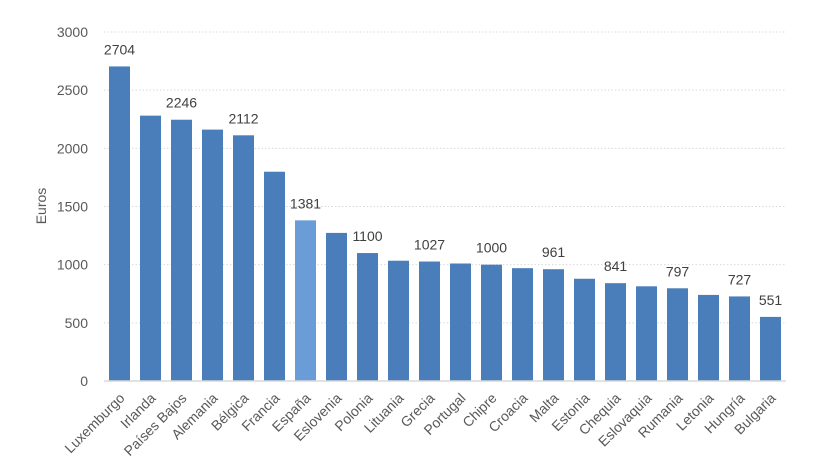  What do you see at coordinates (460, 322) in the screenshot?
I see `bar-portugal` at bounding box center [460, 322].